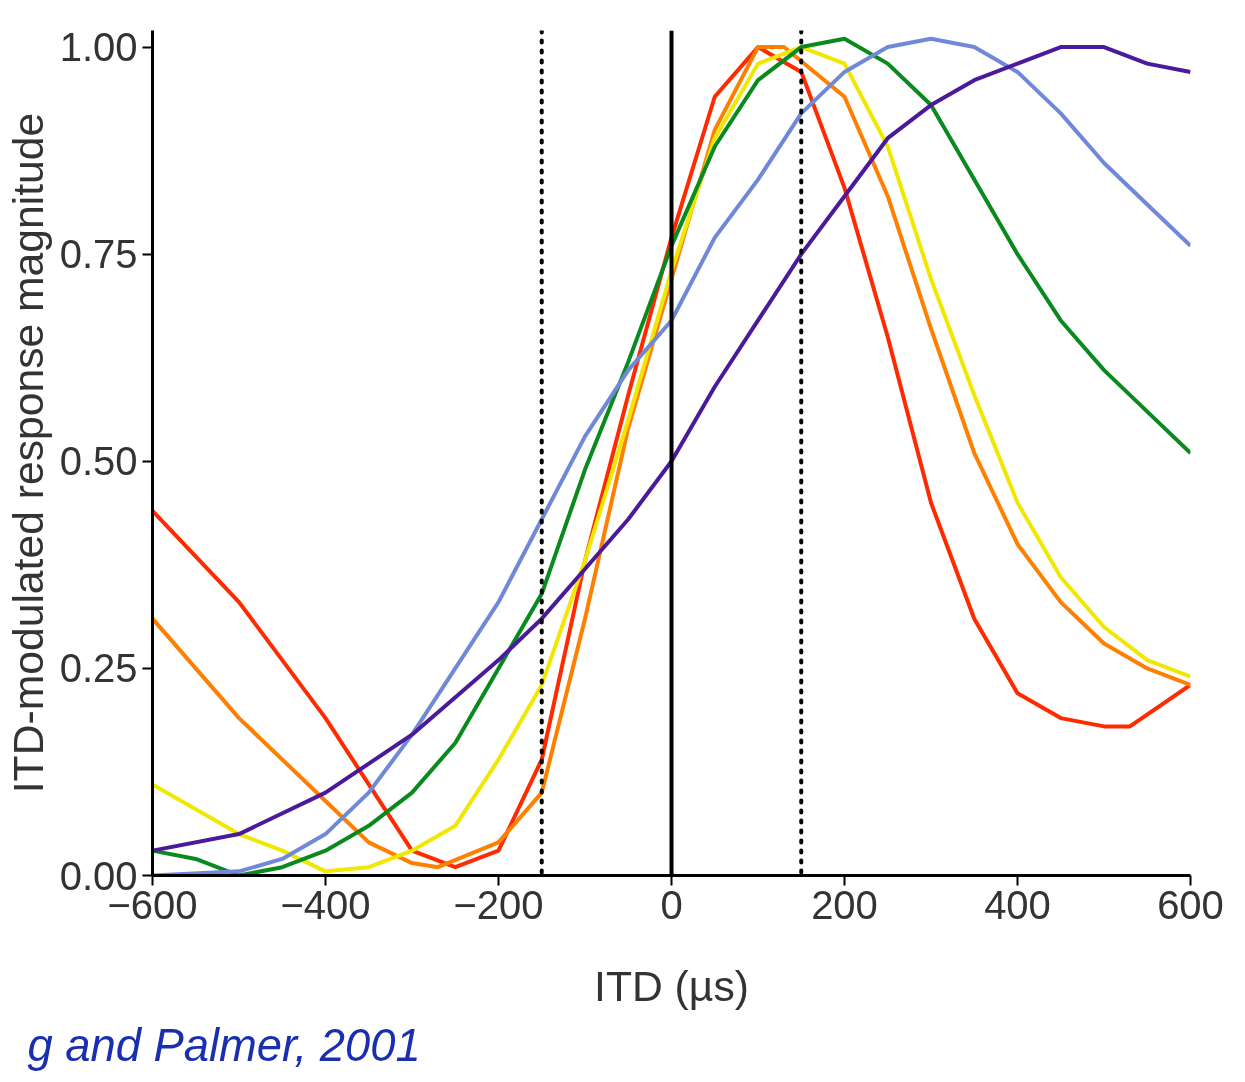  Describe the element at coordinates (498, 904) in the screenshot. I see `x-tick-label: −200` at that location.